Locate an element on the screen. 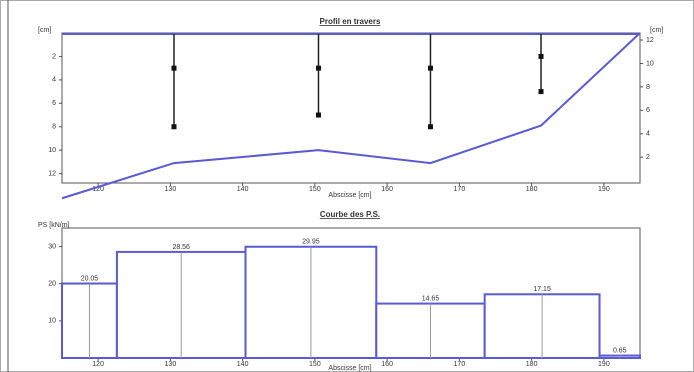 This screenshot has width=694, height=372. y-tick-label: 6 is located at coordinates (54, 103).